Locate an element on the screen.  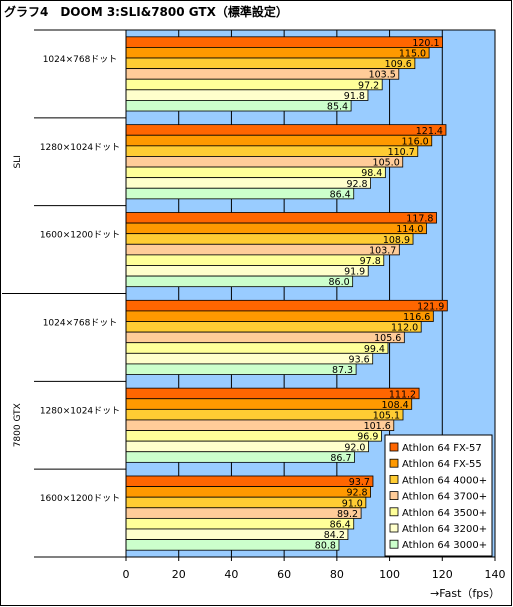
bar-value-label: 116.6 is located at coordinates (416, 317).